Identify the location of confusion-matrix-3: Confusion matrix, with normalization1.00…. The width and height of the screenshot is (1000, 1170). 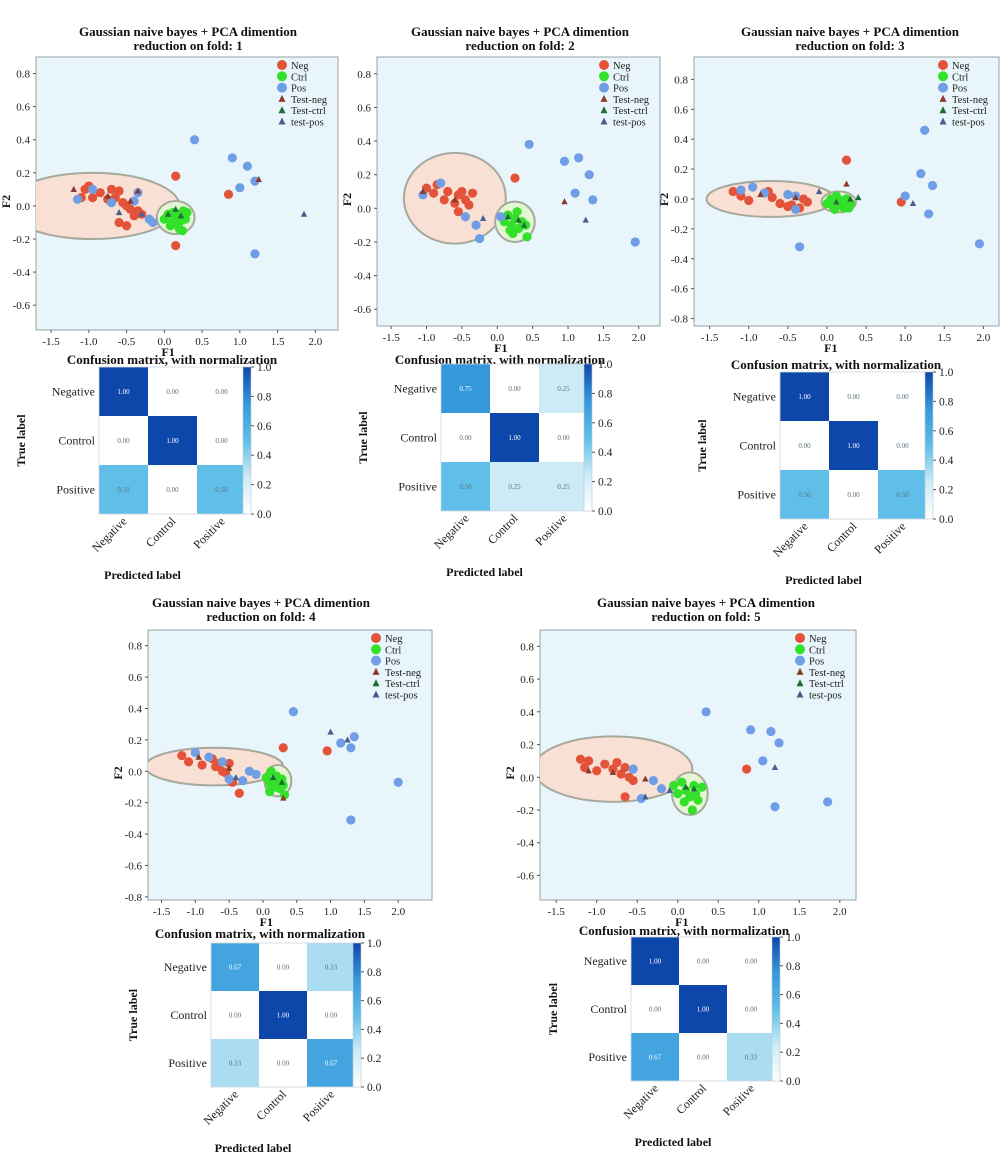
(824, 472).